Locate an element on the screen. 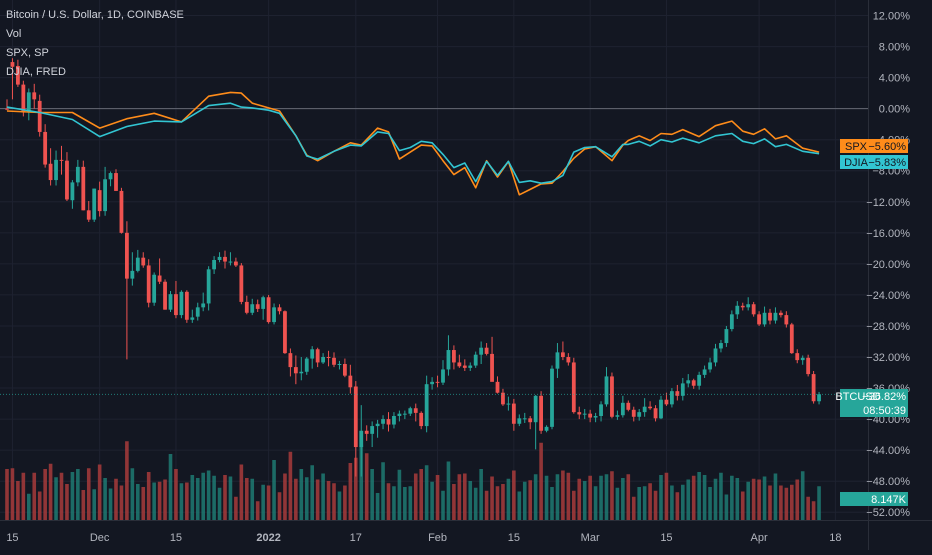 This screenshot has height=555, width=932. legend-main-symbol: Bitcoin / U.S. Dollar, 1D, COINBASE is located at coordinates (95, 15).